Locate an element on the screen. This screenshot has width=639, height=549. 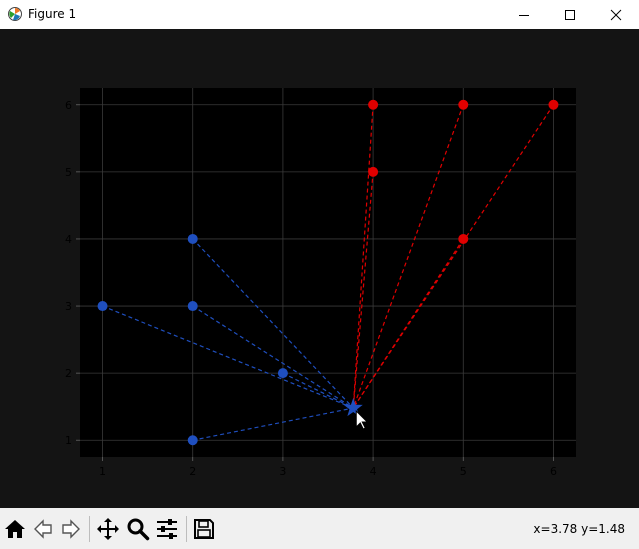
minimize-icon is located at coordinates (524, 15).